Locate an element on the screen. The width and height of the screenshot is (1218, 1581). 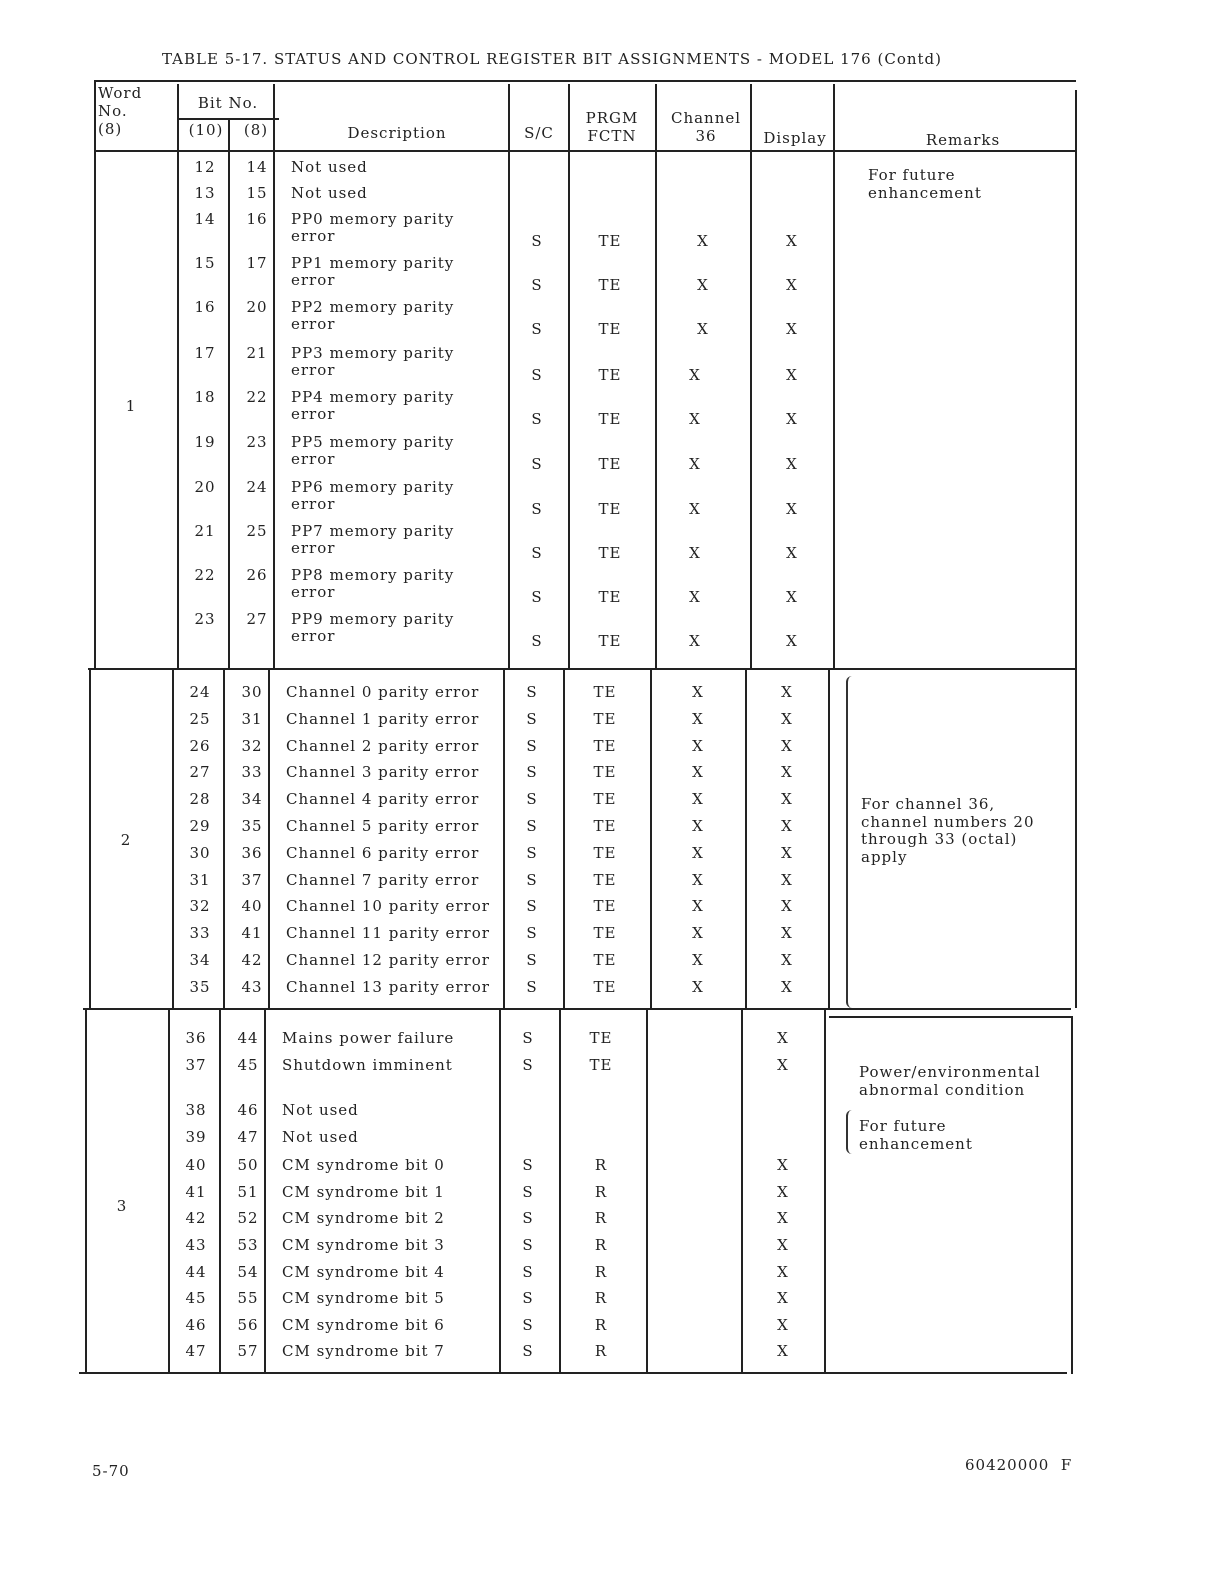
header-display: Display is located at coordinates (795, 138).